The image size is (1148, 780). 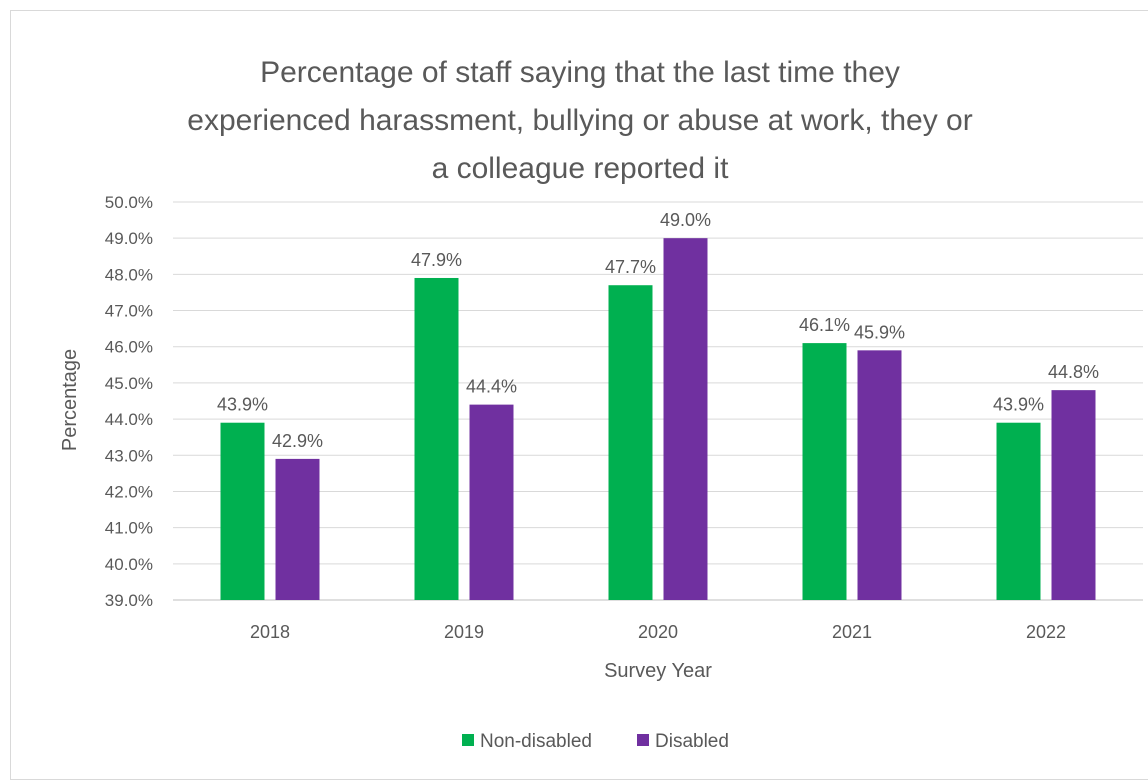 What do you see at coordinates (129, 564) in the screenshot?
I see `y-tick-label: 40.0%` at bounding box center [129, 564].